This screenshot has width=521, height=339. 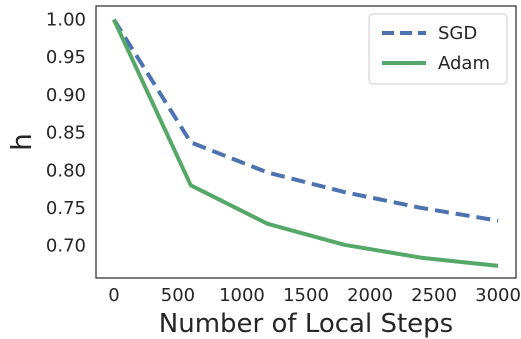 I want to click on y-tick-label: 0.80, so click(x=66, y=170).